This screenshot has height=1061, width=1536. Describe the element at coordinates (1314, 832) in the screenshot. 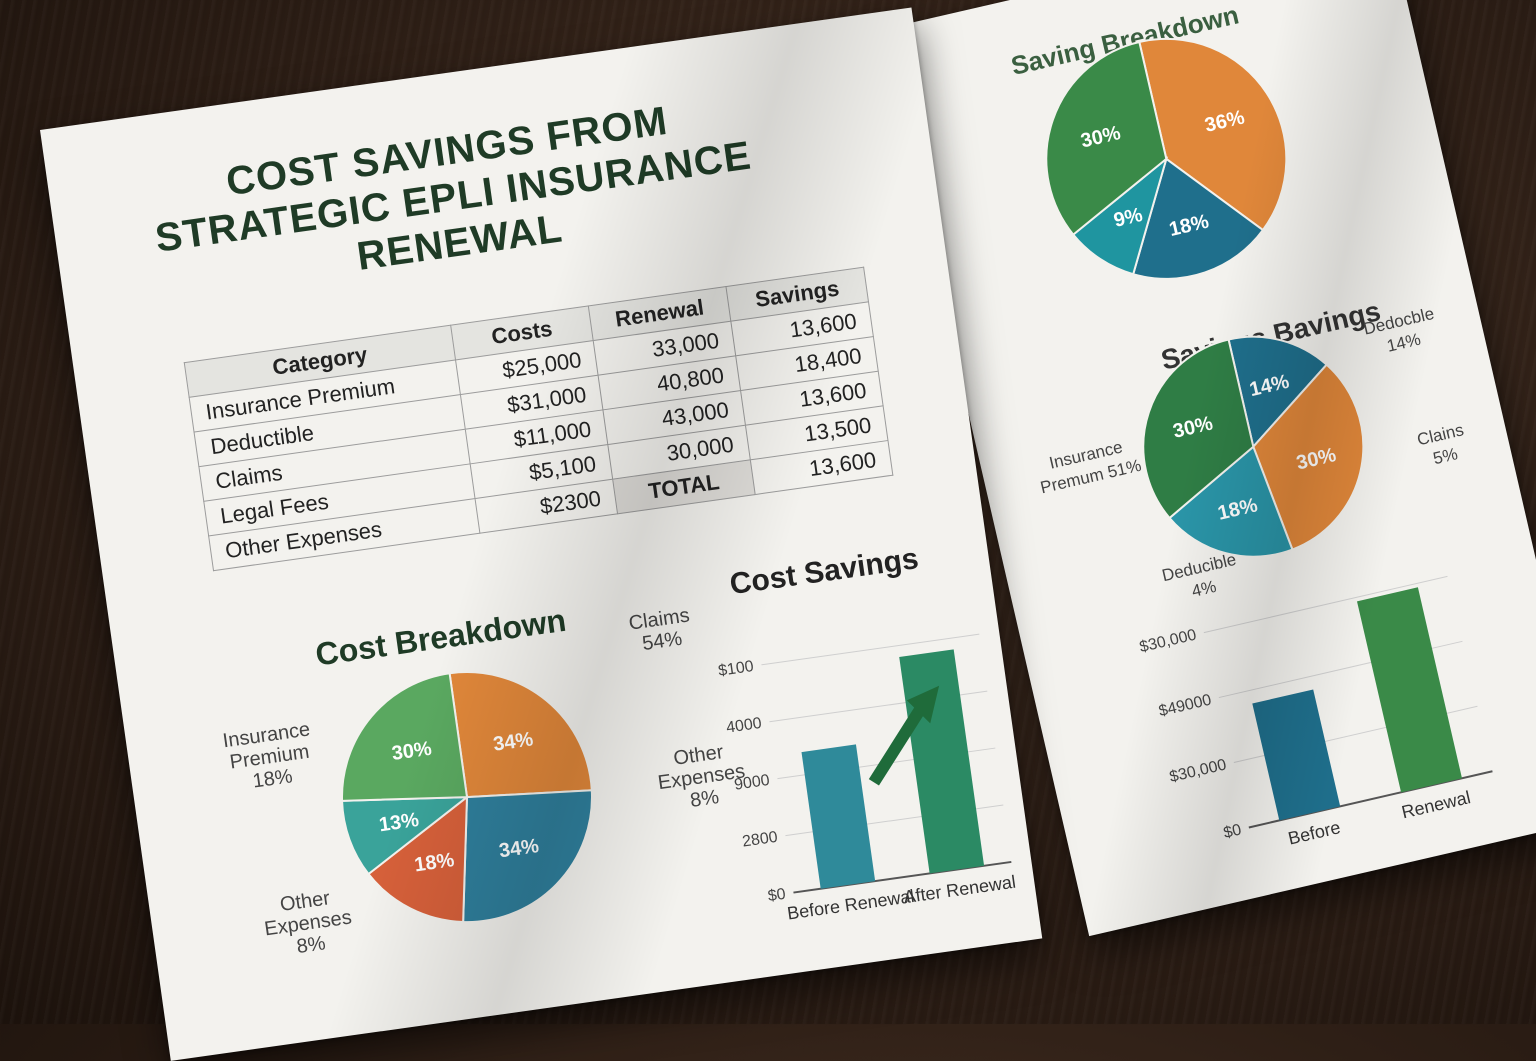

I see `side-bar-category-label: Before` at that location.